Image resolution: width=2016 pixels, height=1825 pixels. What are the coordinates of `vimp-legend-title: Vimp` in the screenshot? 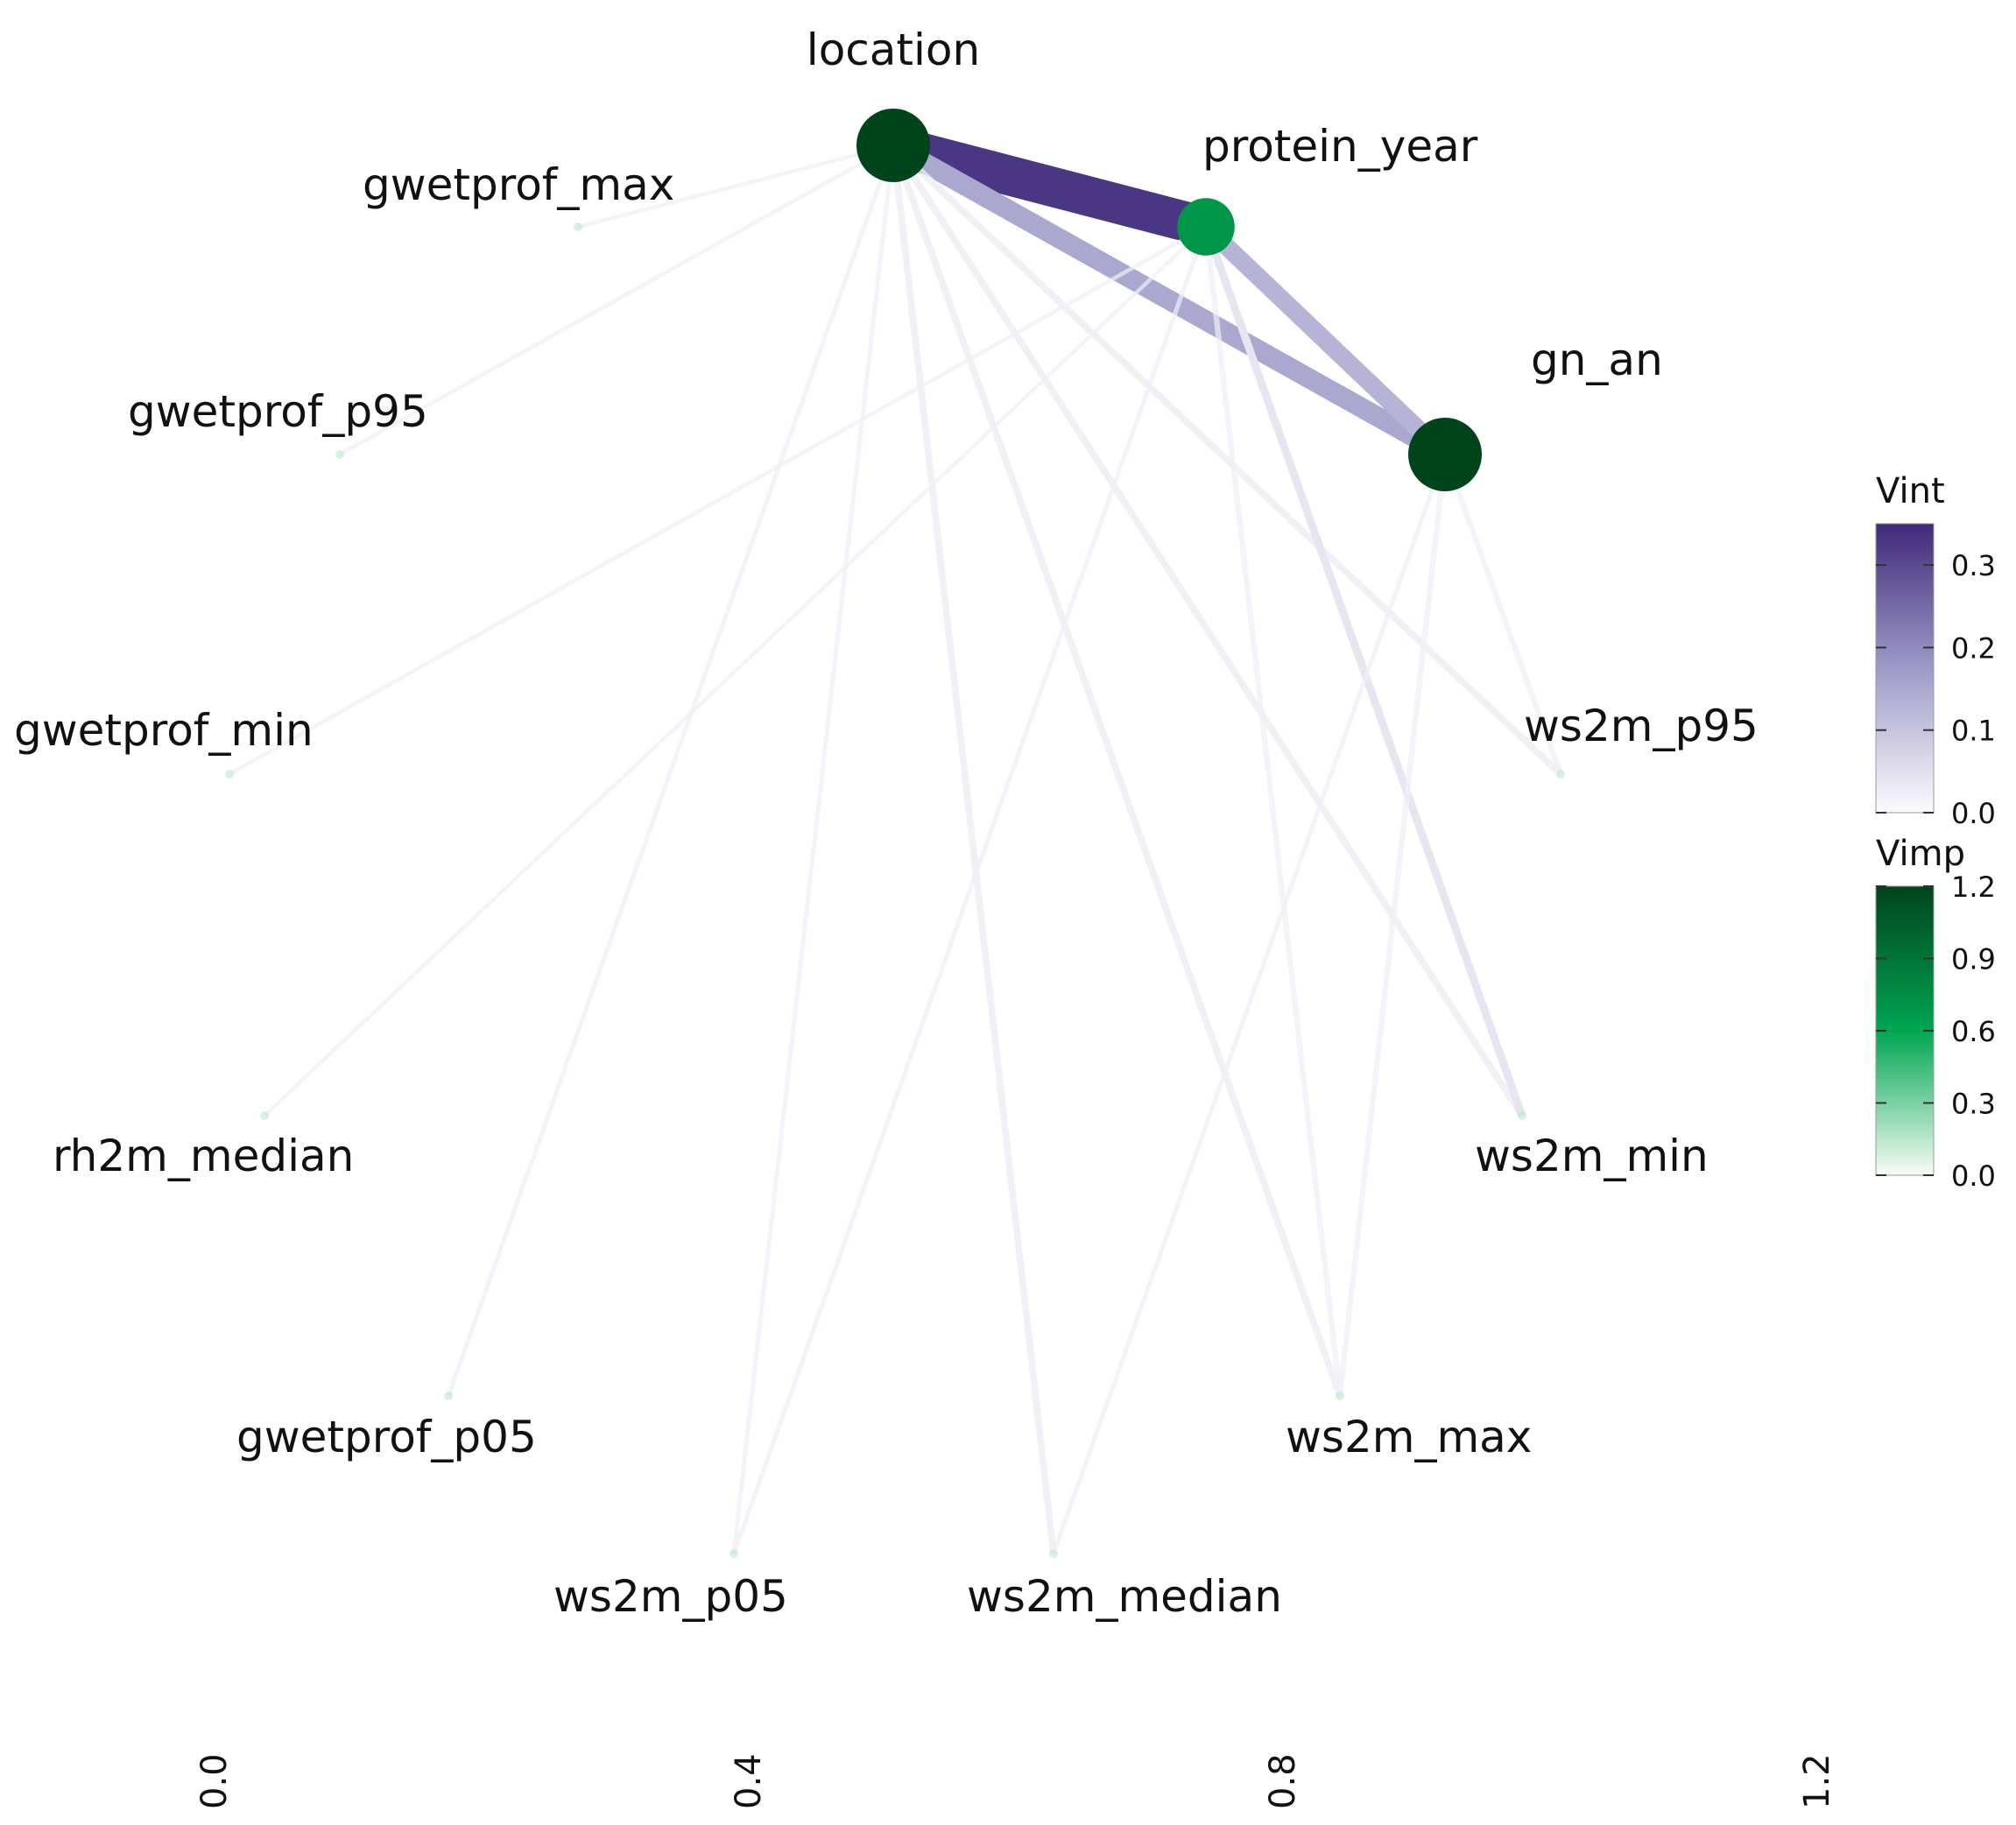 It's located at (1920, 854).